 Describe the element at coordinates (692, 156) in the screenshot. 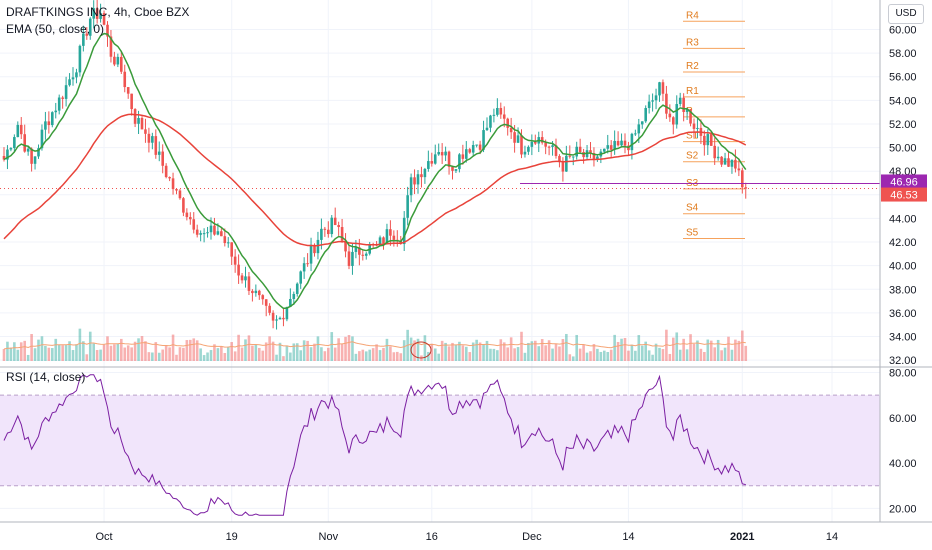

I see `pivot-label: S2` at that location.